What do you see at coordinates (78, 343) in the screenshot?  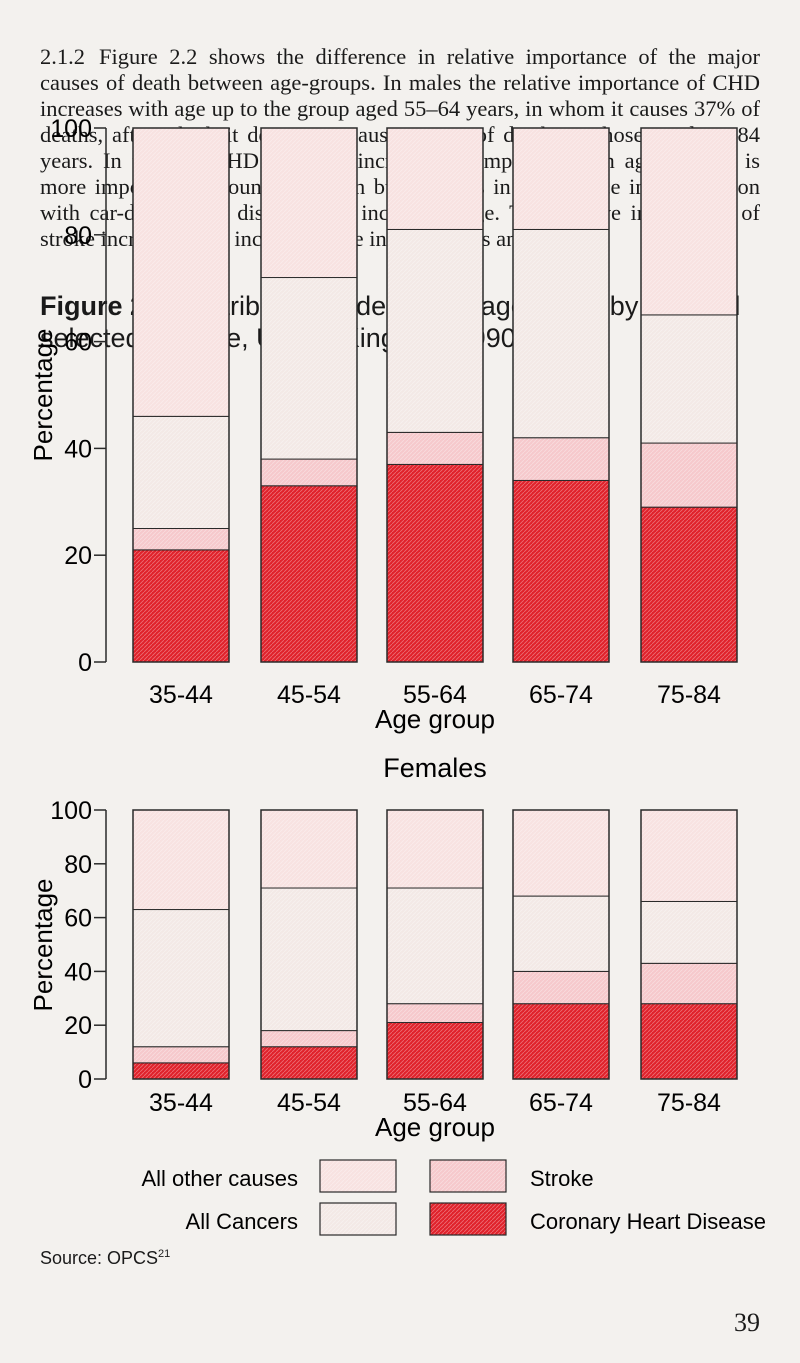 I see `males-y-tick-label: 60` at bounding box center [78, 343].